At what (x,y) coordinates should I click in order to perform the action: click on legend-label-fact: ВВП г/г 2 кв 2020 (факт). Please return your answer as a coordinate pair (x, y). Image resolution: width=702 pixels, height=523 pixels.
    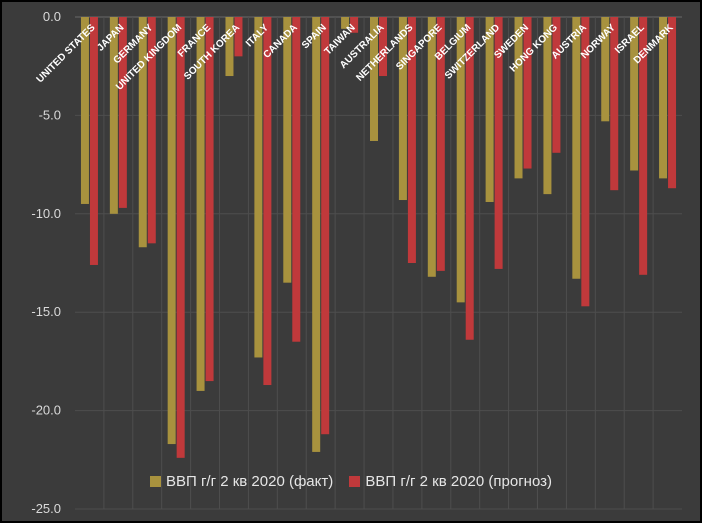
    Looking at the image, I should click on (249, 481).